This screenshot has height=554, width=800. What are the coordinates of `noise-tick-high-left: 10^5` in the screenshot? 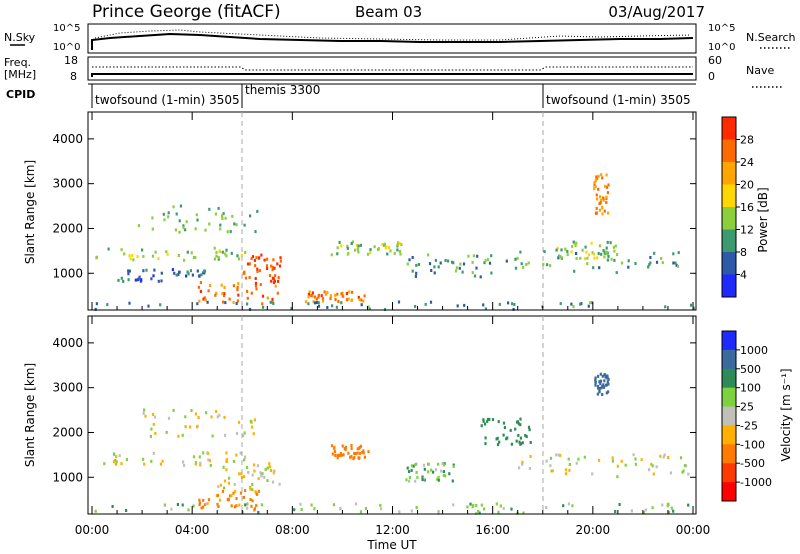 It's located at (66, 28).